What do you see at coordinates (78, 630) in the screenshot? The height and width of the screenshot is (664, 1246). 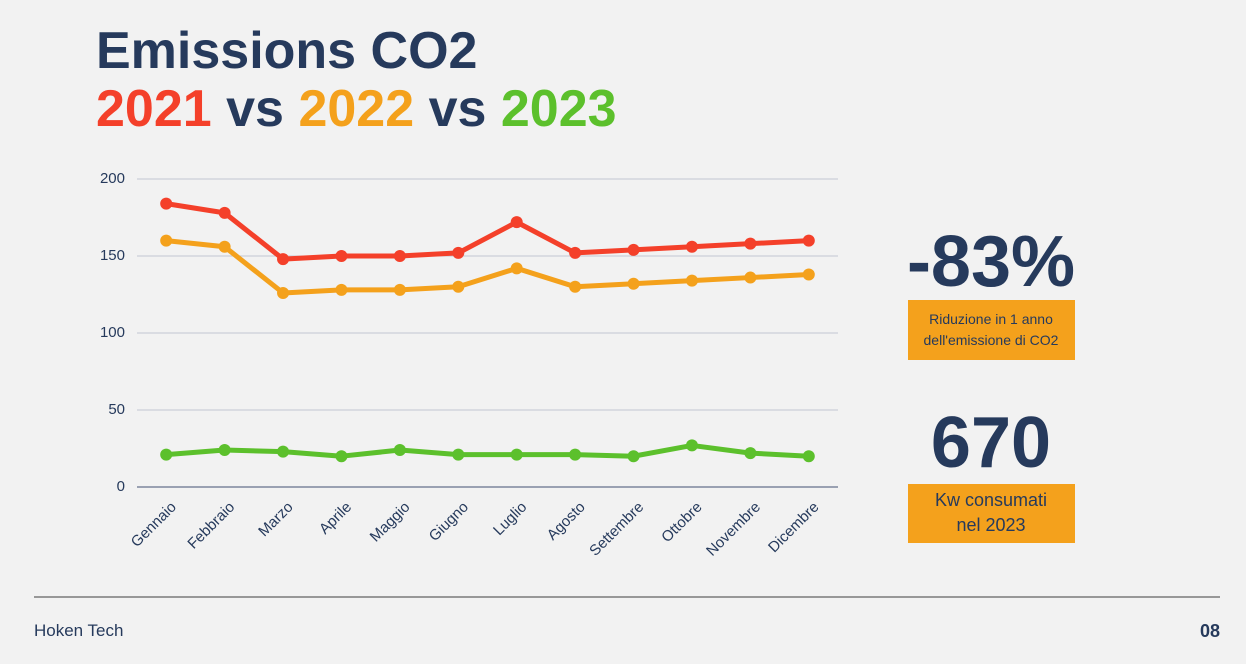 I see `footer-company: Hoken Tech` at bounding box center [78, 630].